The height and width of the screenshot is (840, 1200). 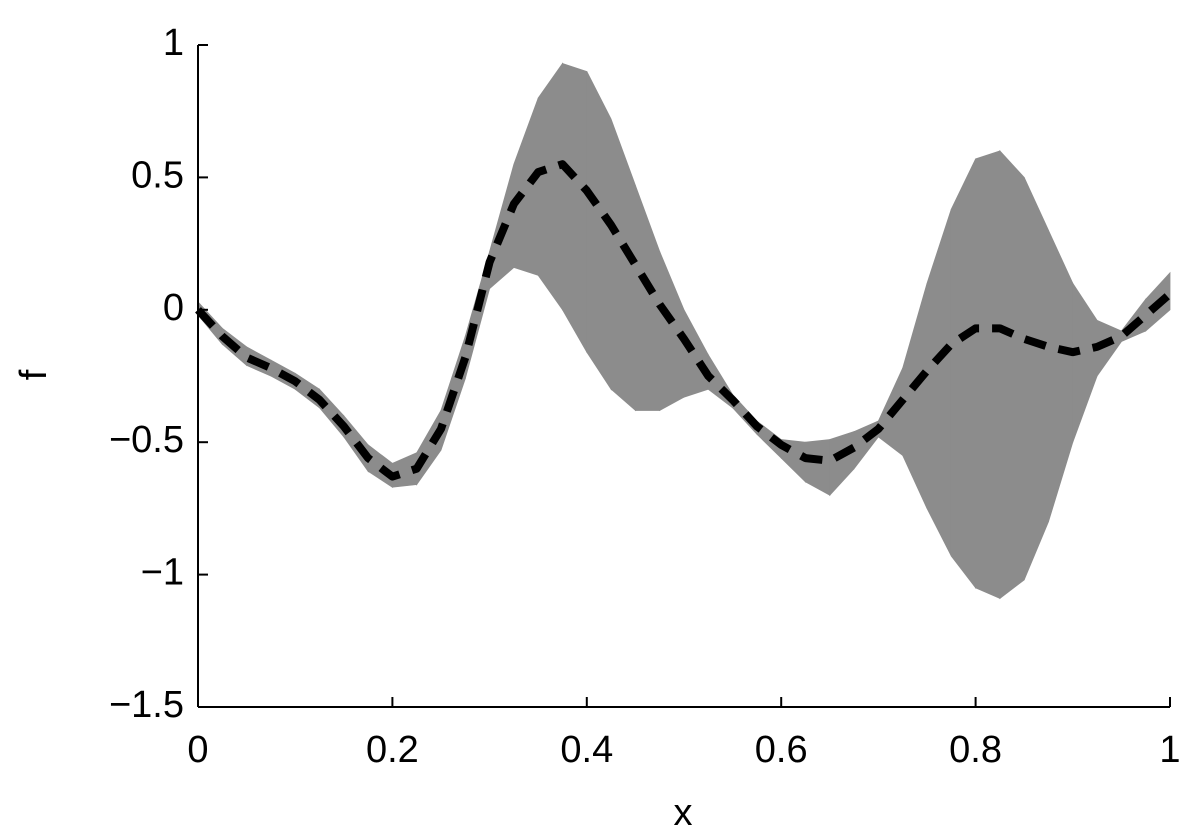 What do you see at coordinates (146, 705) in the screenshot?
I see `y-tick-label: −1.5` at bounding box center [146, 705].